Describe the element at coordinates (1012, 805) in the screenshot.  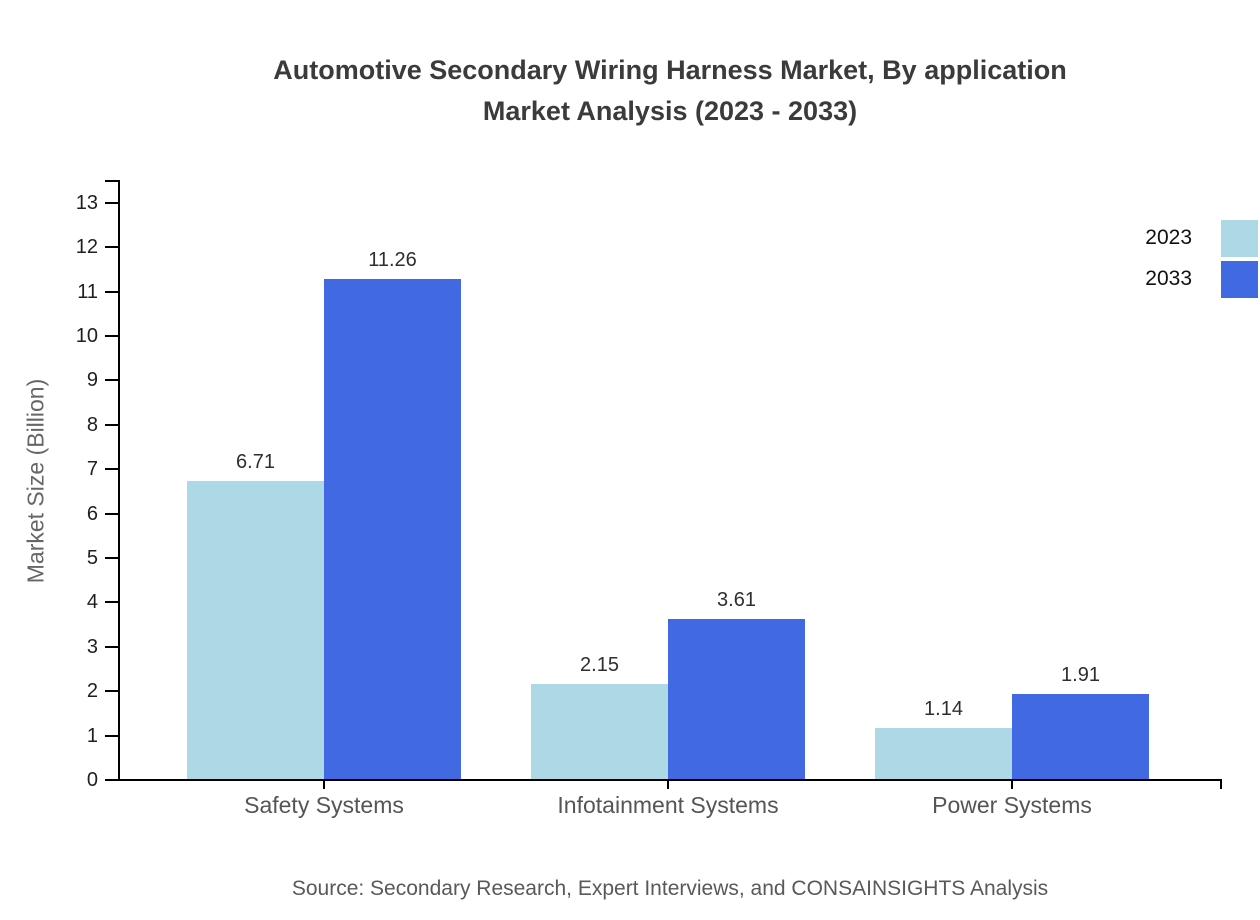
I see `x-category-label-power-systems: Power Systems` at that location.